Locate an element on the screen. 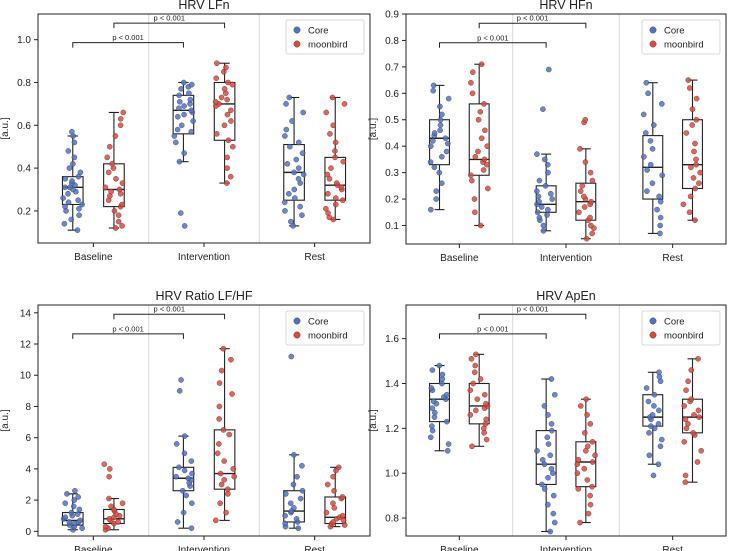 This screenshot has width=740, height=551. boxplot-moonbird-intervention is located at coordinates (586, 461).